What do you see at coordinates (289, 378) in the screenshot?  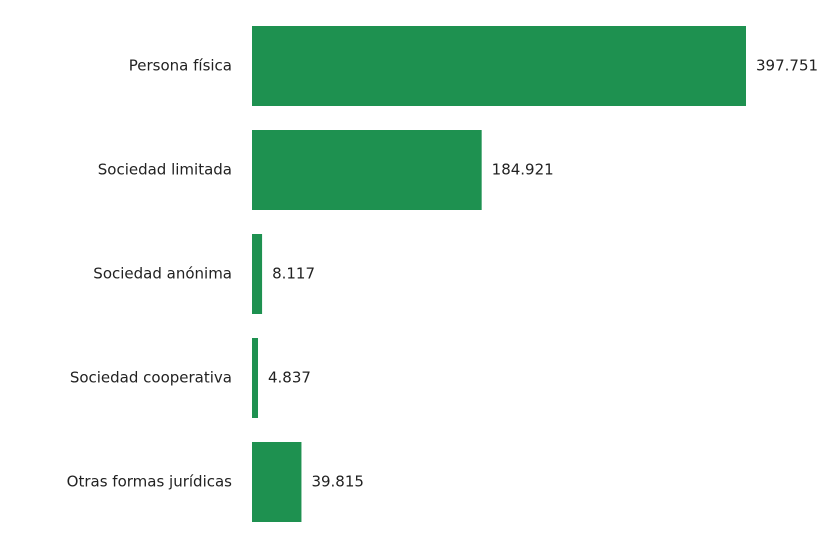 I see `value-label-3: 4.837` at bounding box center [289, 378].